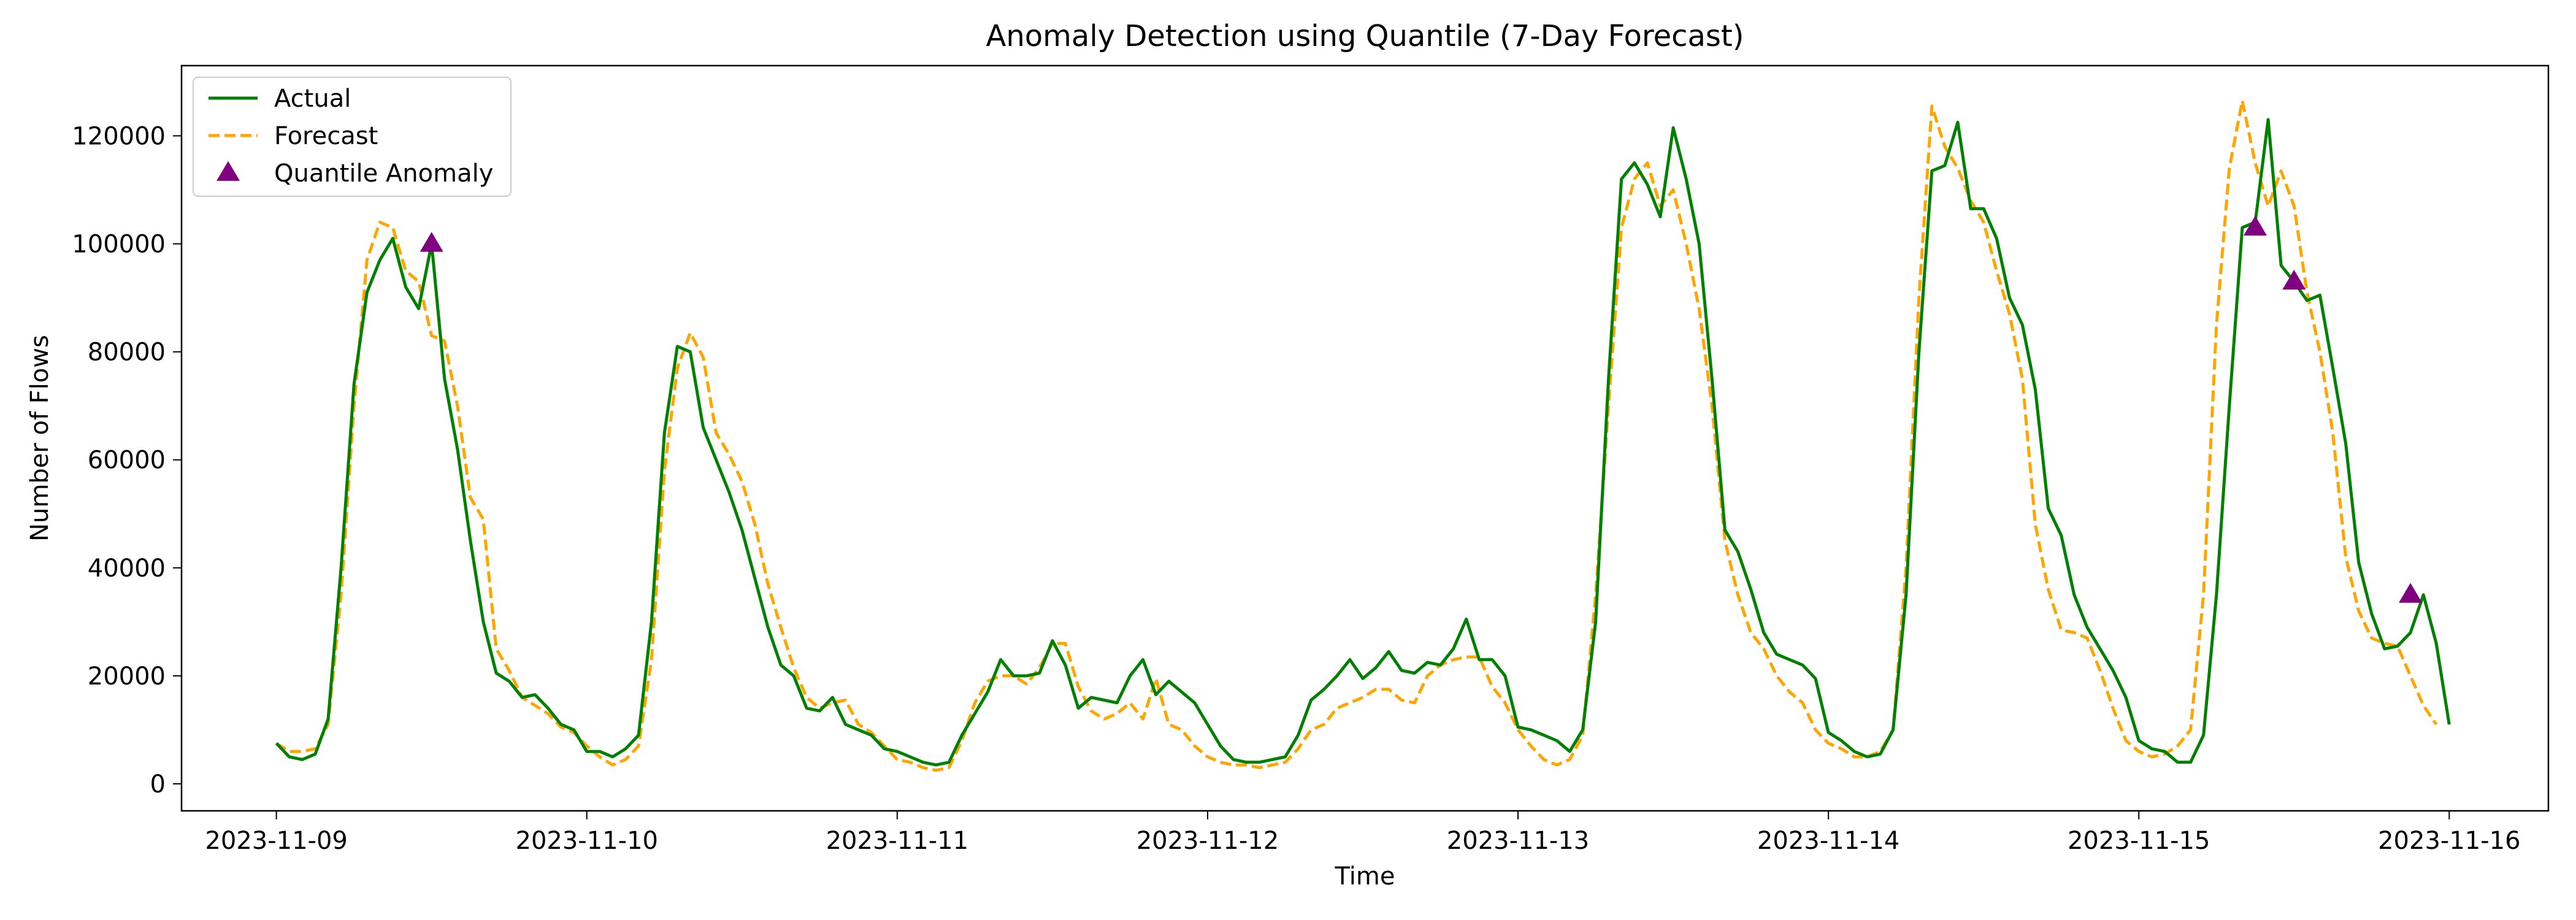 The height and width of the screenshot is (920, 2576). Describe the element at coordinates (127, 568) in the screenshot. I see `y-tick-label: 40000` at that location.